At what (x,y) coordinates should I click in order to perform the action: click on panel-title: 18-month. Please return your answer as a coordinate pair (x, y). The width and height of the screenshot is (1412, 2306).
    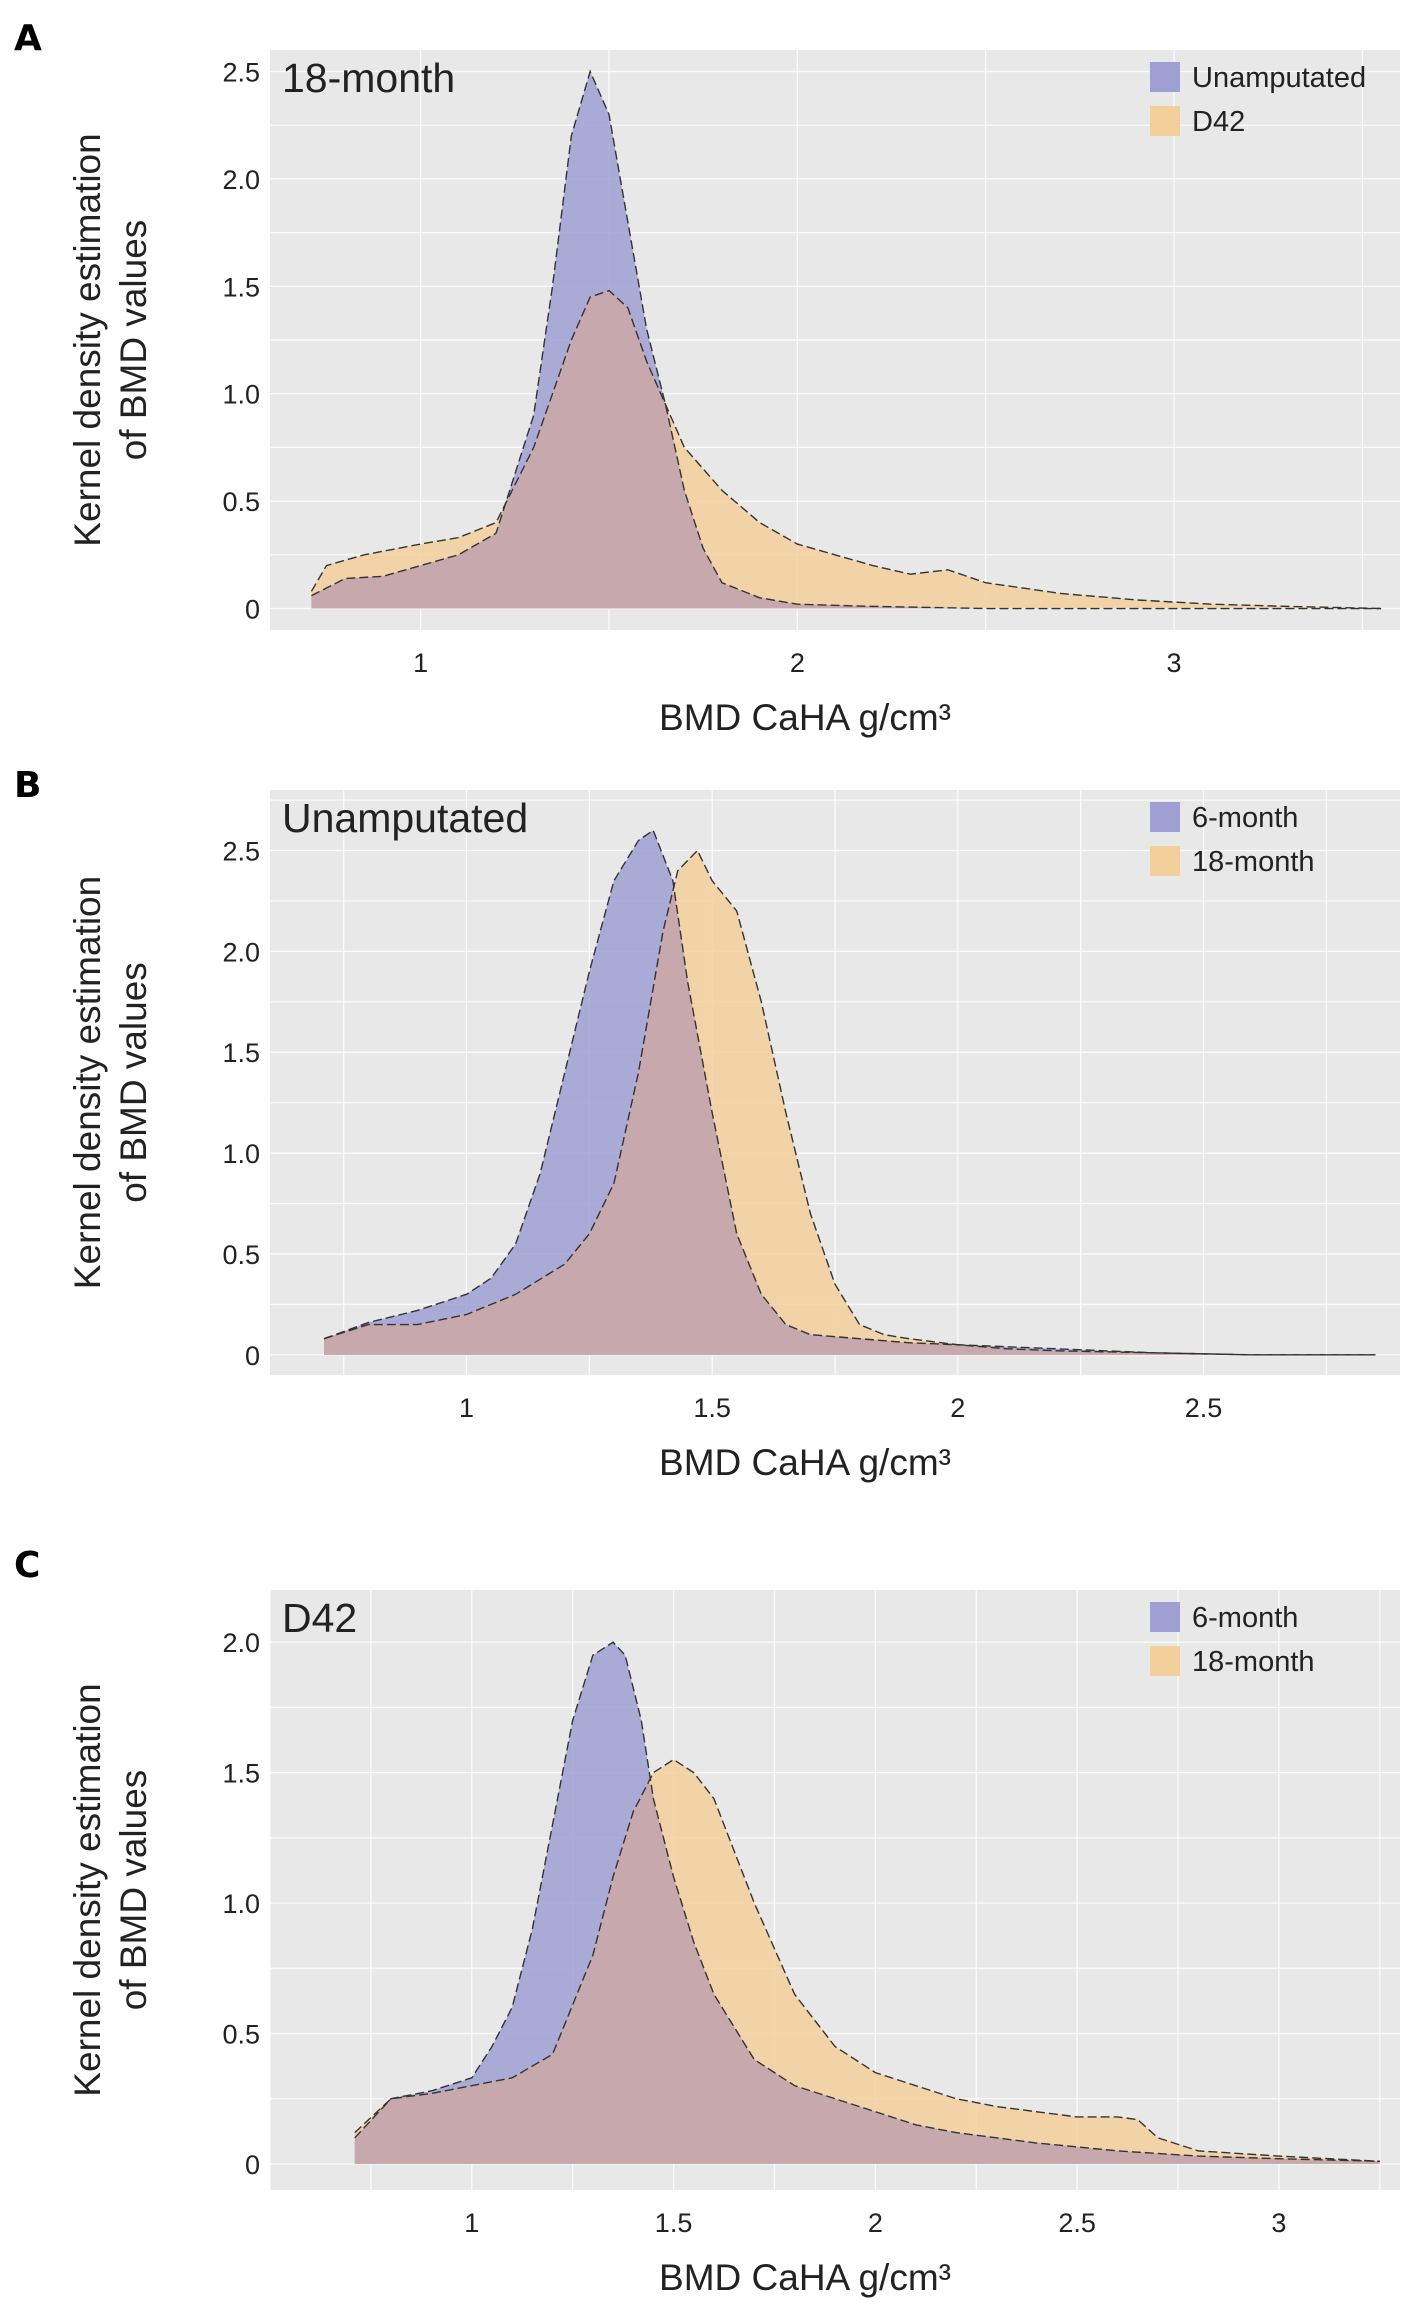
    Looking at the image, I should click on (368, 78).